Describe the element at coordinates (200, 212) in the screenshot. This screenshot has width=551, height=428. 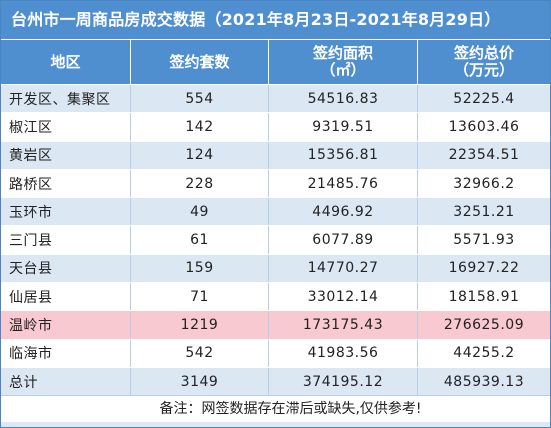
I see `cell-units: 49` at that location.